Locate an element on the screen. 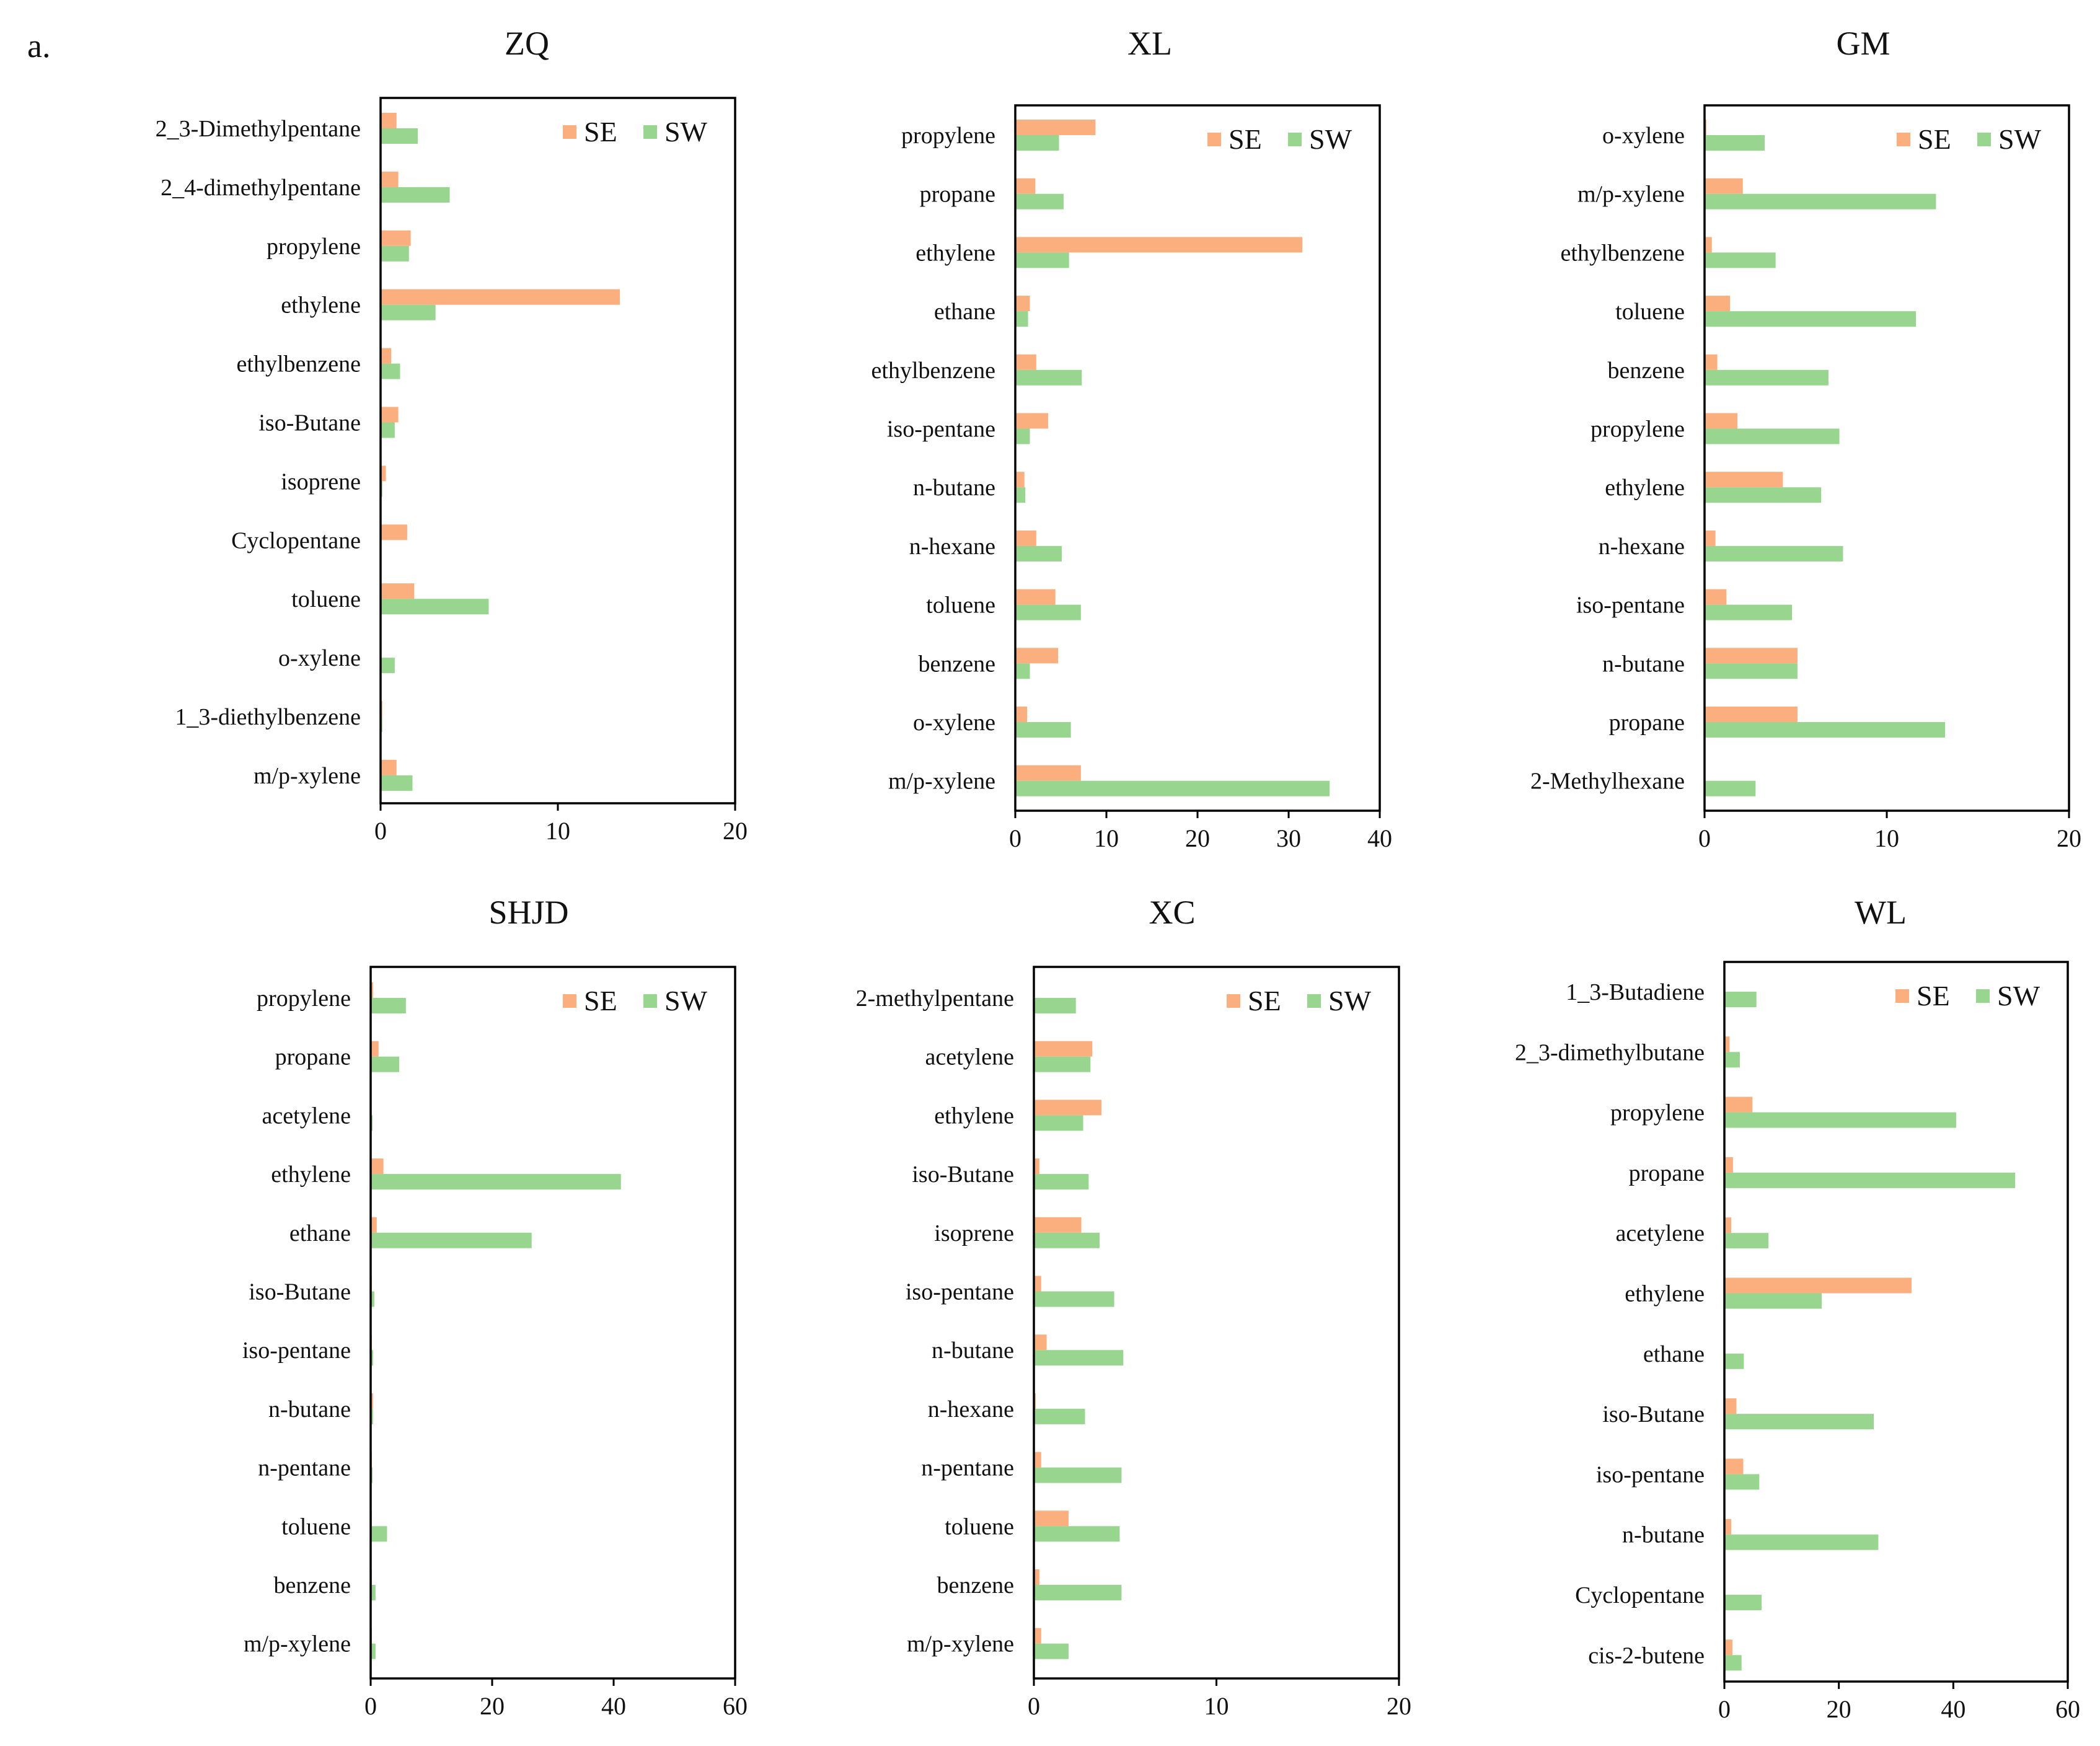 The width and height of the screenshot is (2100, 1746). x-tick-label-shjd-1: 20 is located at coordinates (492, 1706).